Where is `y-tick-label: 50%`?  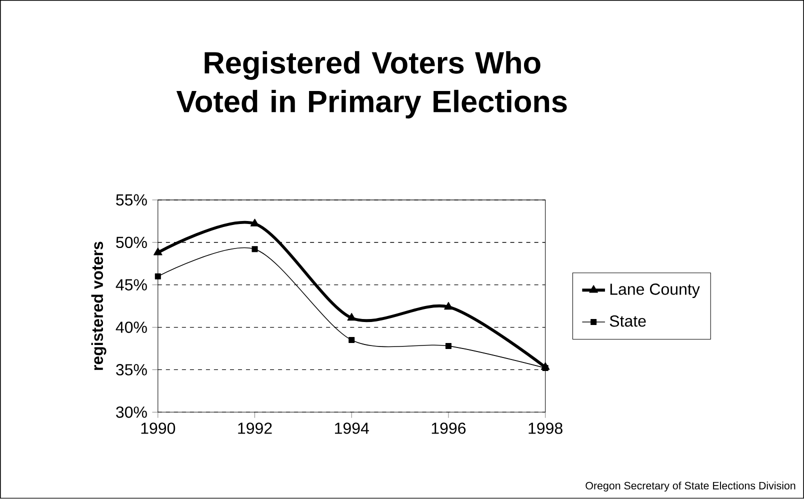
y-tick-label: 50% is located at coordinates (131, 242).